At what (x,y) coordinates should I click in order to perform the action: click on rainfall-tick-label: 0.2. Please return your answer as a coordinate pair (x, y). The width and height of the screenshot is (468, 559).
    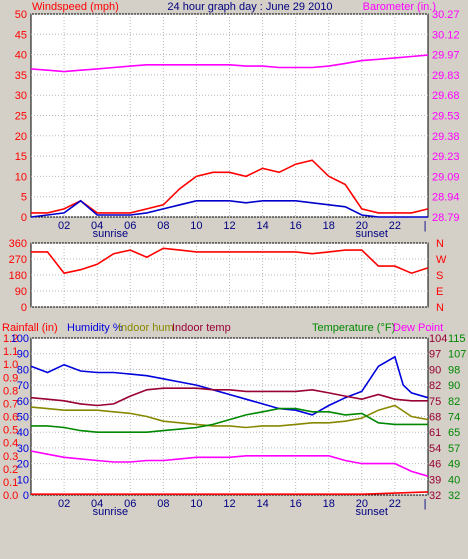
    Looking at the image, I should click on (10, 470).